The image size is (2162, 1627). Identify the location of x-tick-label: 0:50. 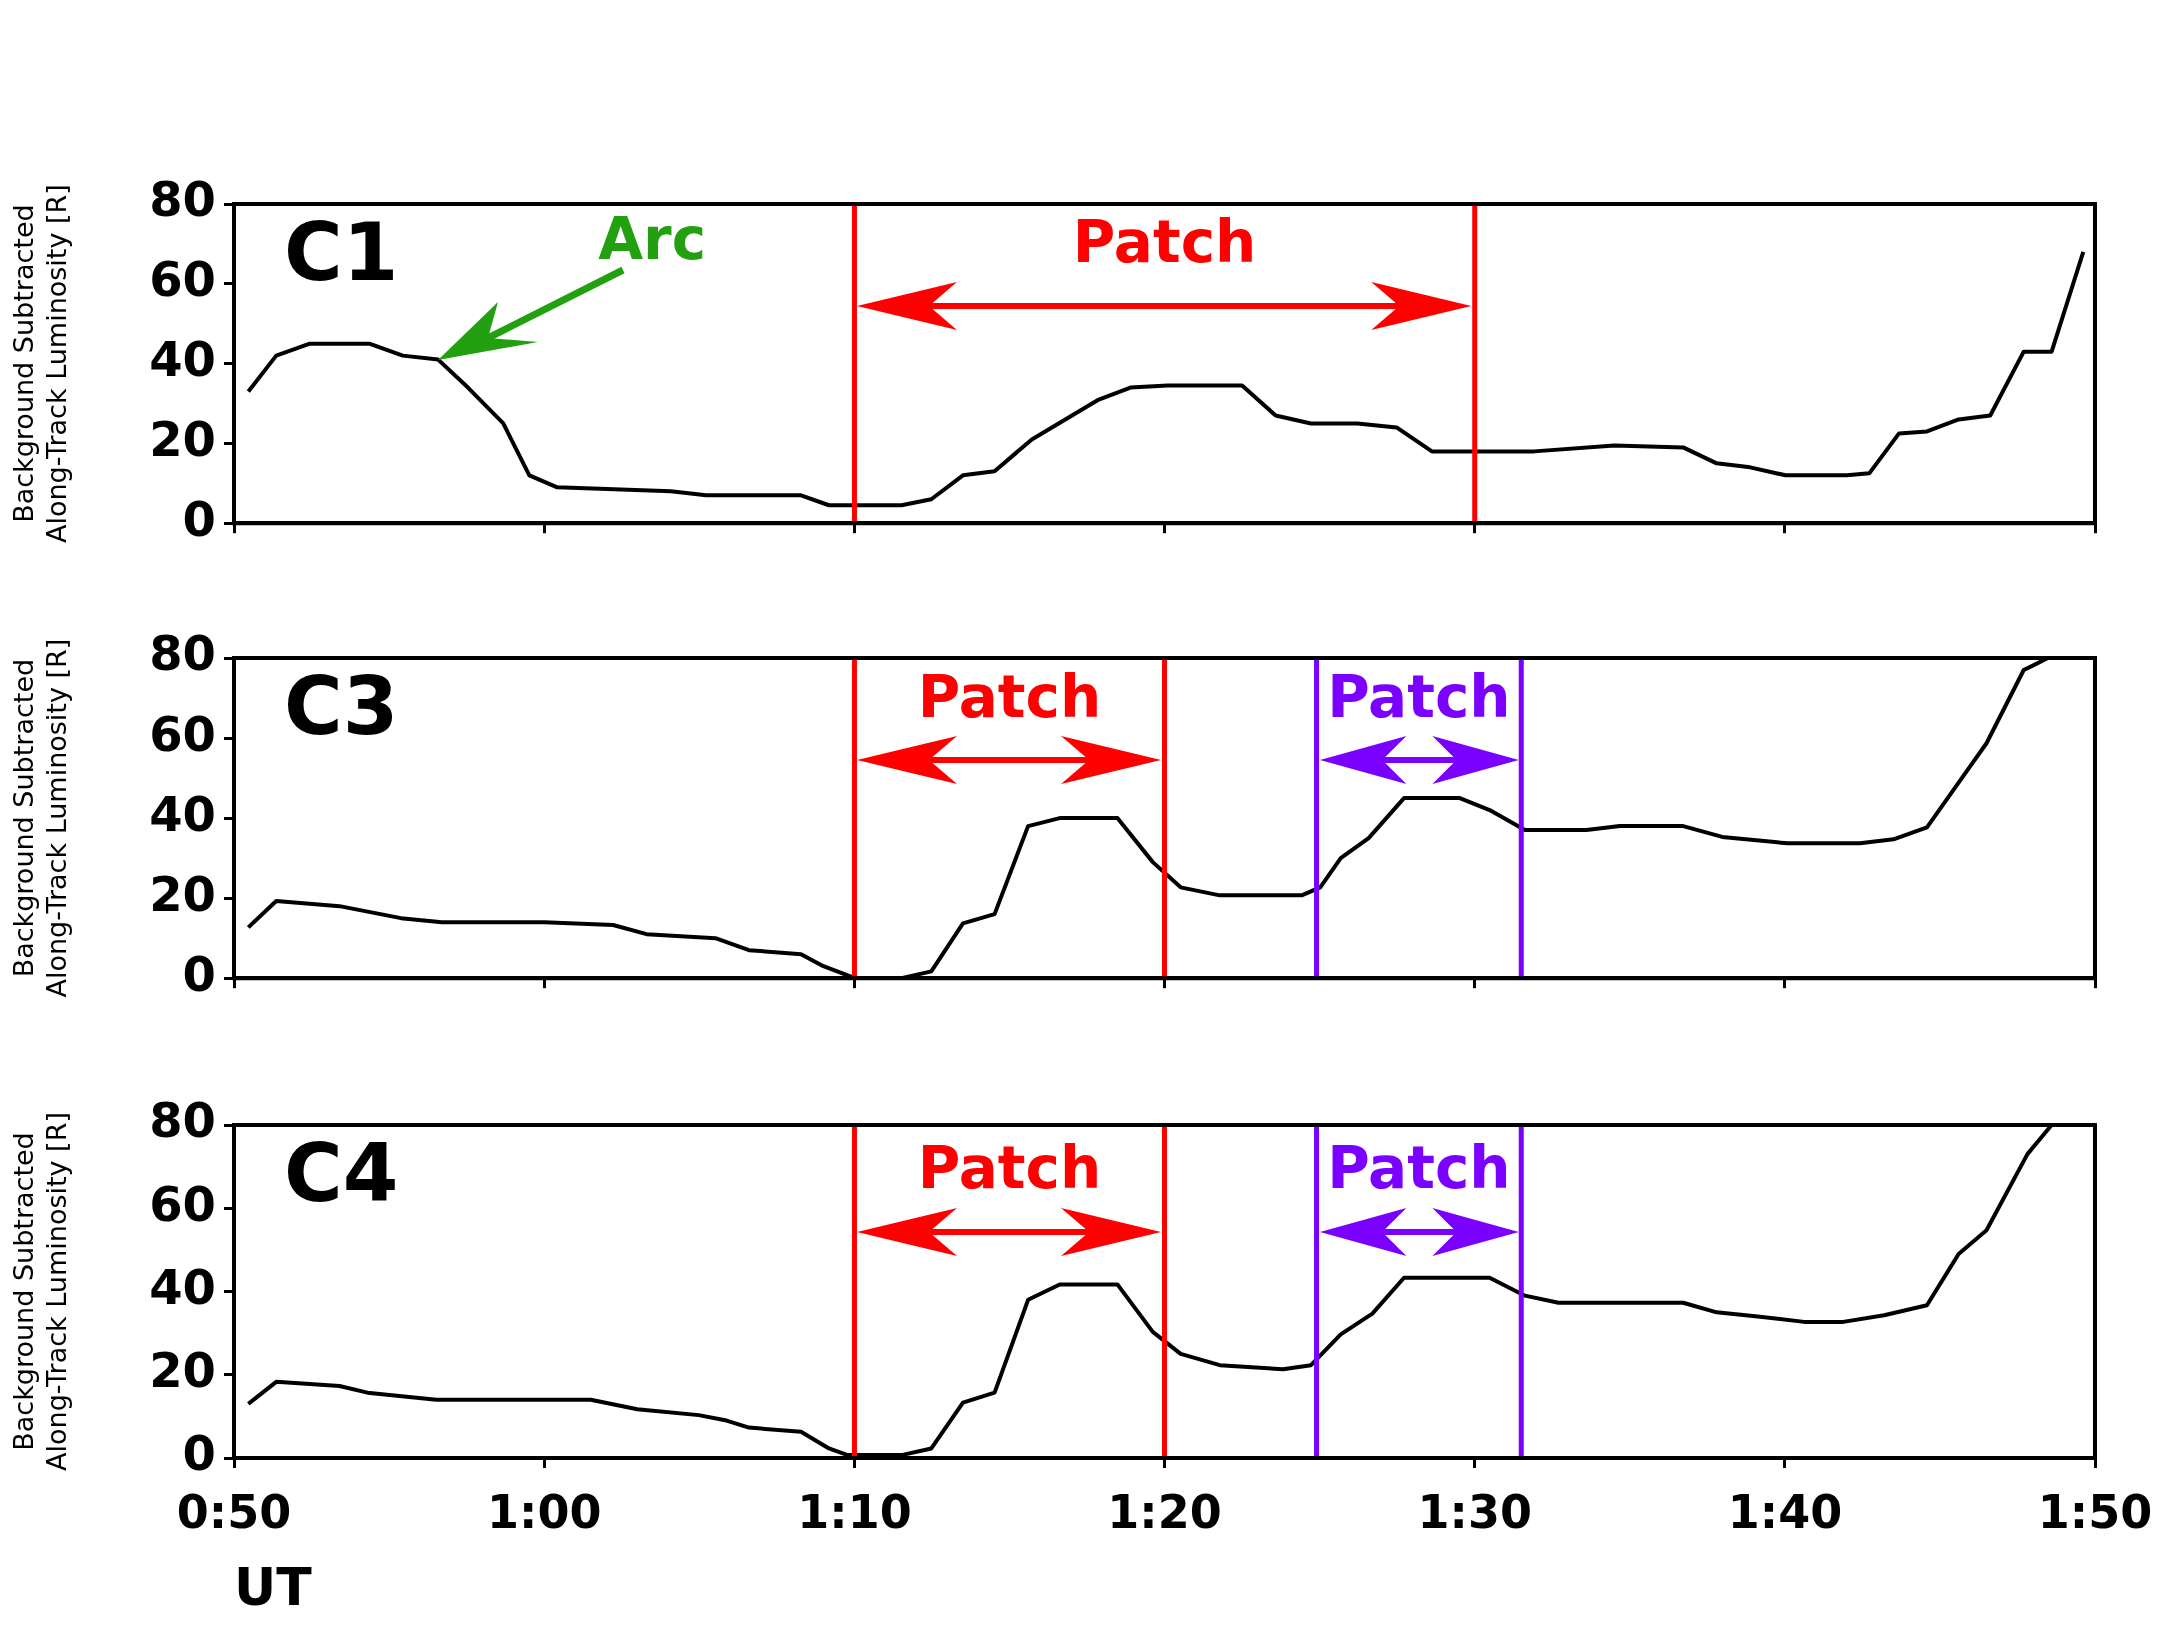
(234, 1511).